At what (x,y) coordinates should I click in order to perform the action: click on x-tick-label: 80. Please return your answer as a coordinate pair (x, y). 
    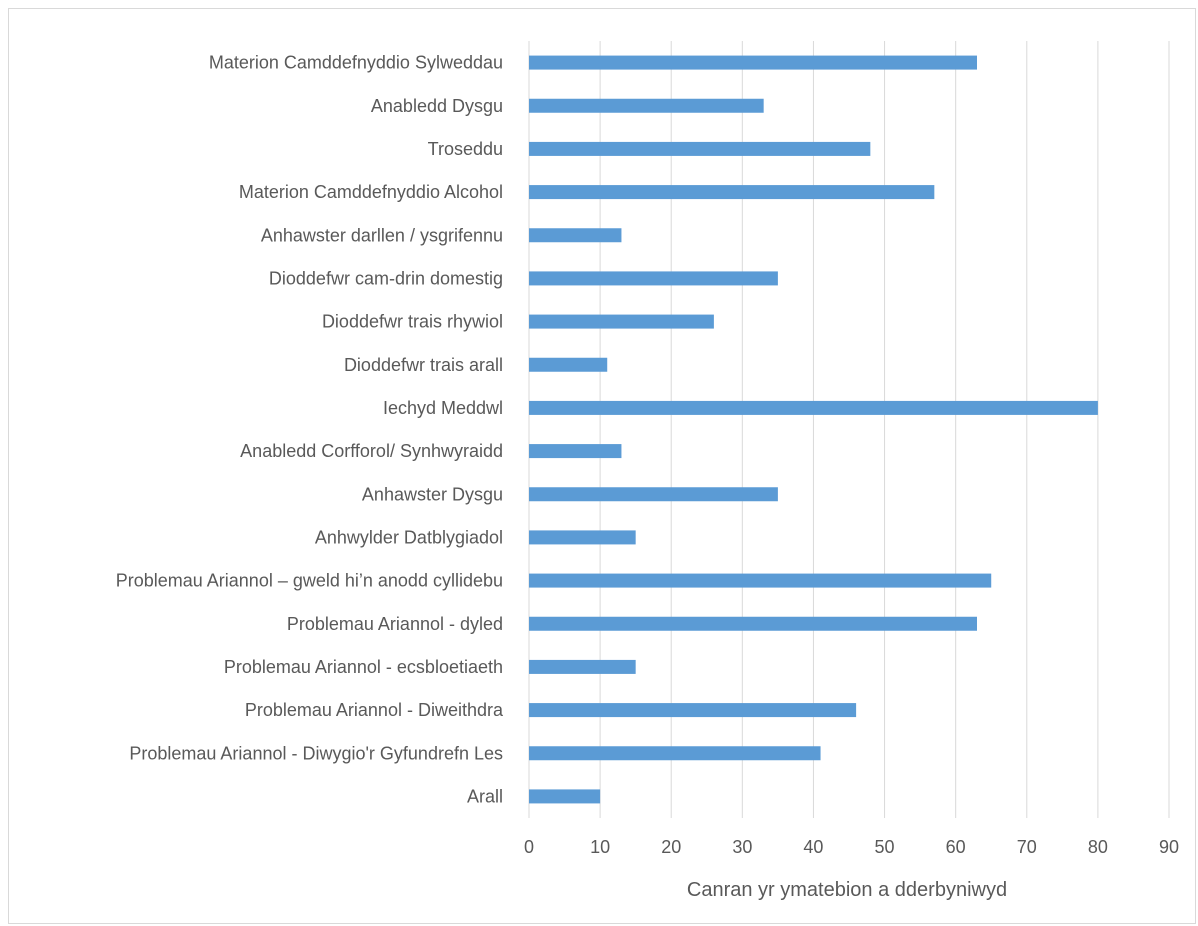
    Looking at the image, I should click on (1098, 847).